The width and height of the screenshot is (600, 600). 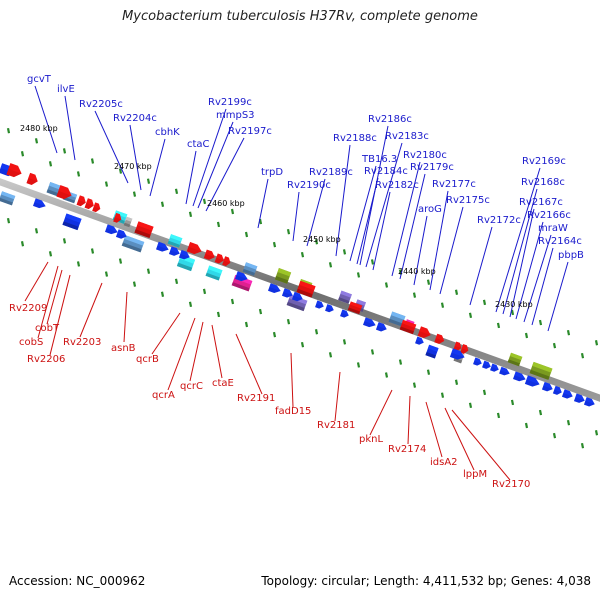 I want to click on gene-label-fadD15: fadD15, so click(x=293, y=411).